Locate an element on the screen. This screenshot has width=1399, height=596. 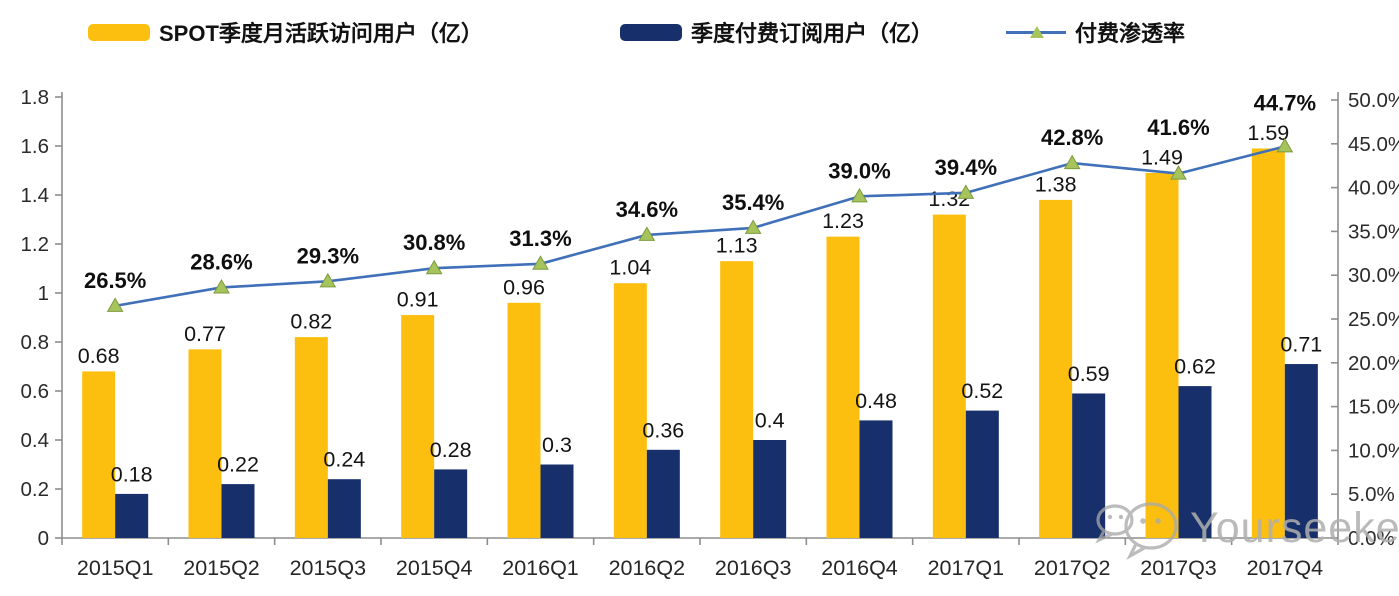
bar-subs-value-label: 0.36 is located at coordinates (663, 430).